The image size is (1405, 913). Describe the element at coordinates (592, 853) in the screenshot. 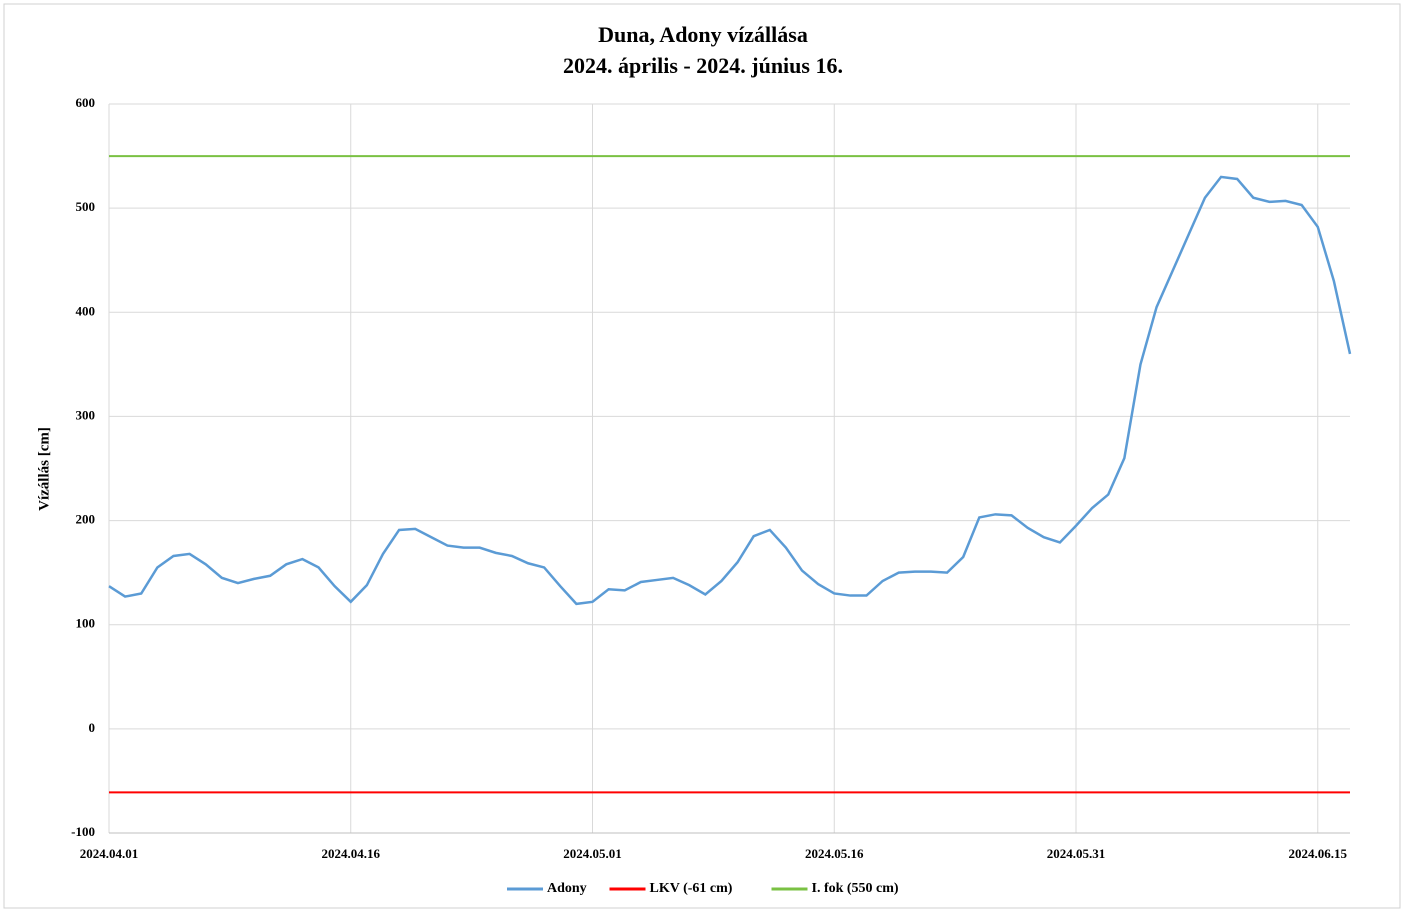

I see `x-tick-label: 2024.05.01` at that location.